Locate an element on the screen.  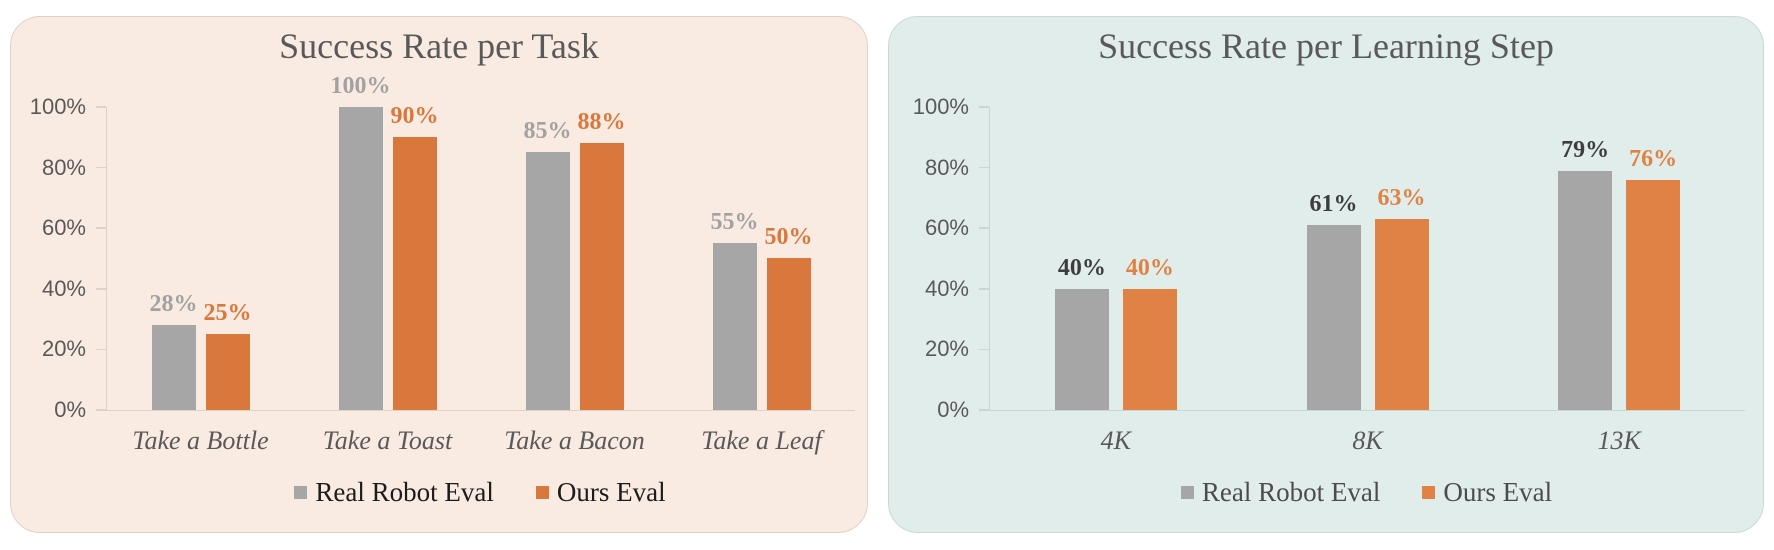
bar-real-robot-eval-take-a-leaf is located at coordinates (734, 326).